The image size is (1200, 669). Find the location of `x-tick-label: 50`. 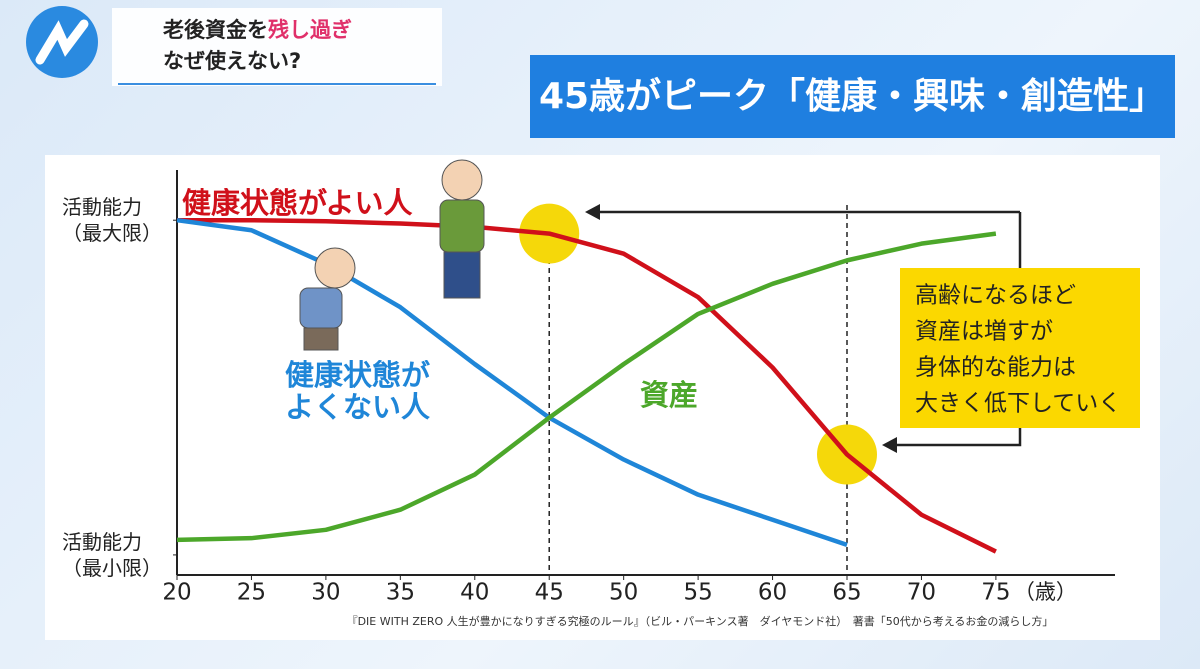

x-tick-label: 50 is located at coordinates (623, 593).